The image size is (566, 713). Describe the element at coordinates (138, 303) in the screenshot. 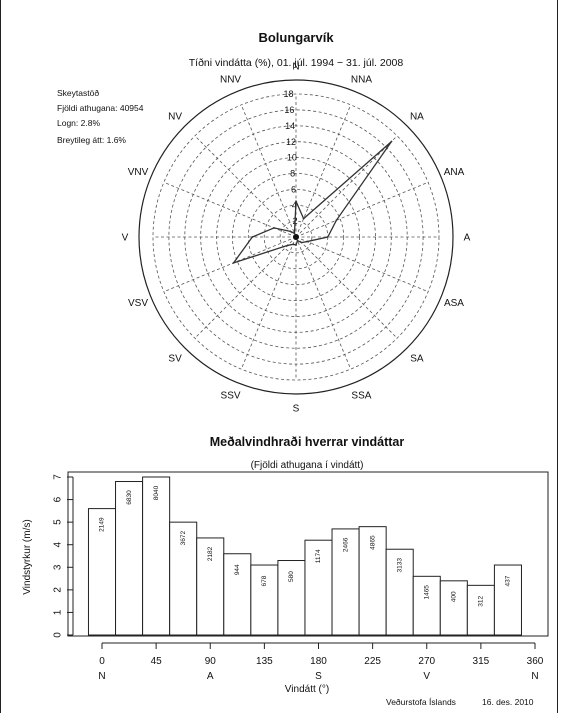

I see `direction-label: VSV` at that location.